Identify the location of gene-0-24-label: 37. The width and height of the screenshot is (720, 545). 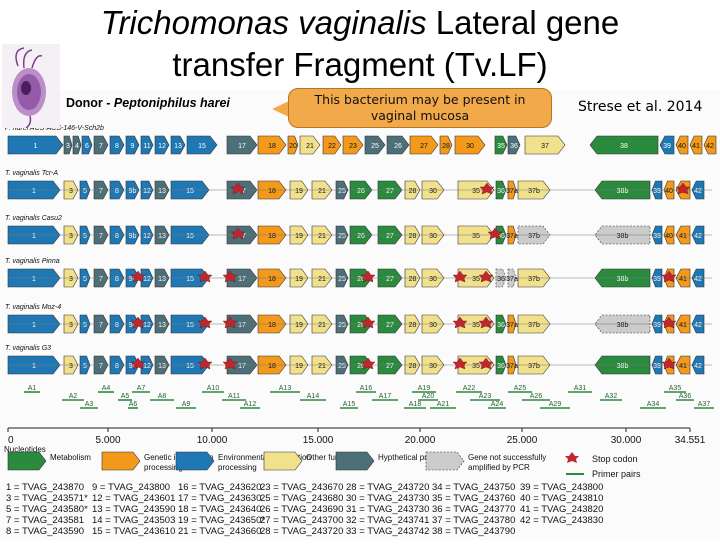
(545, 146).